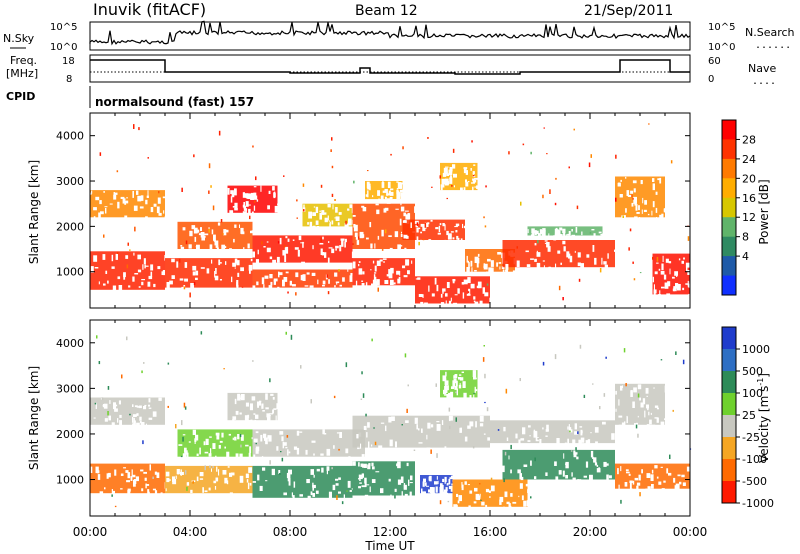 The height and width of the screenshot is (554, 800). What do you see at coordinates (389, 546) in the screenshot?
I see `time-axis-label: Time UT` at bounding box center [389, 546].